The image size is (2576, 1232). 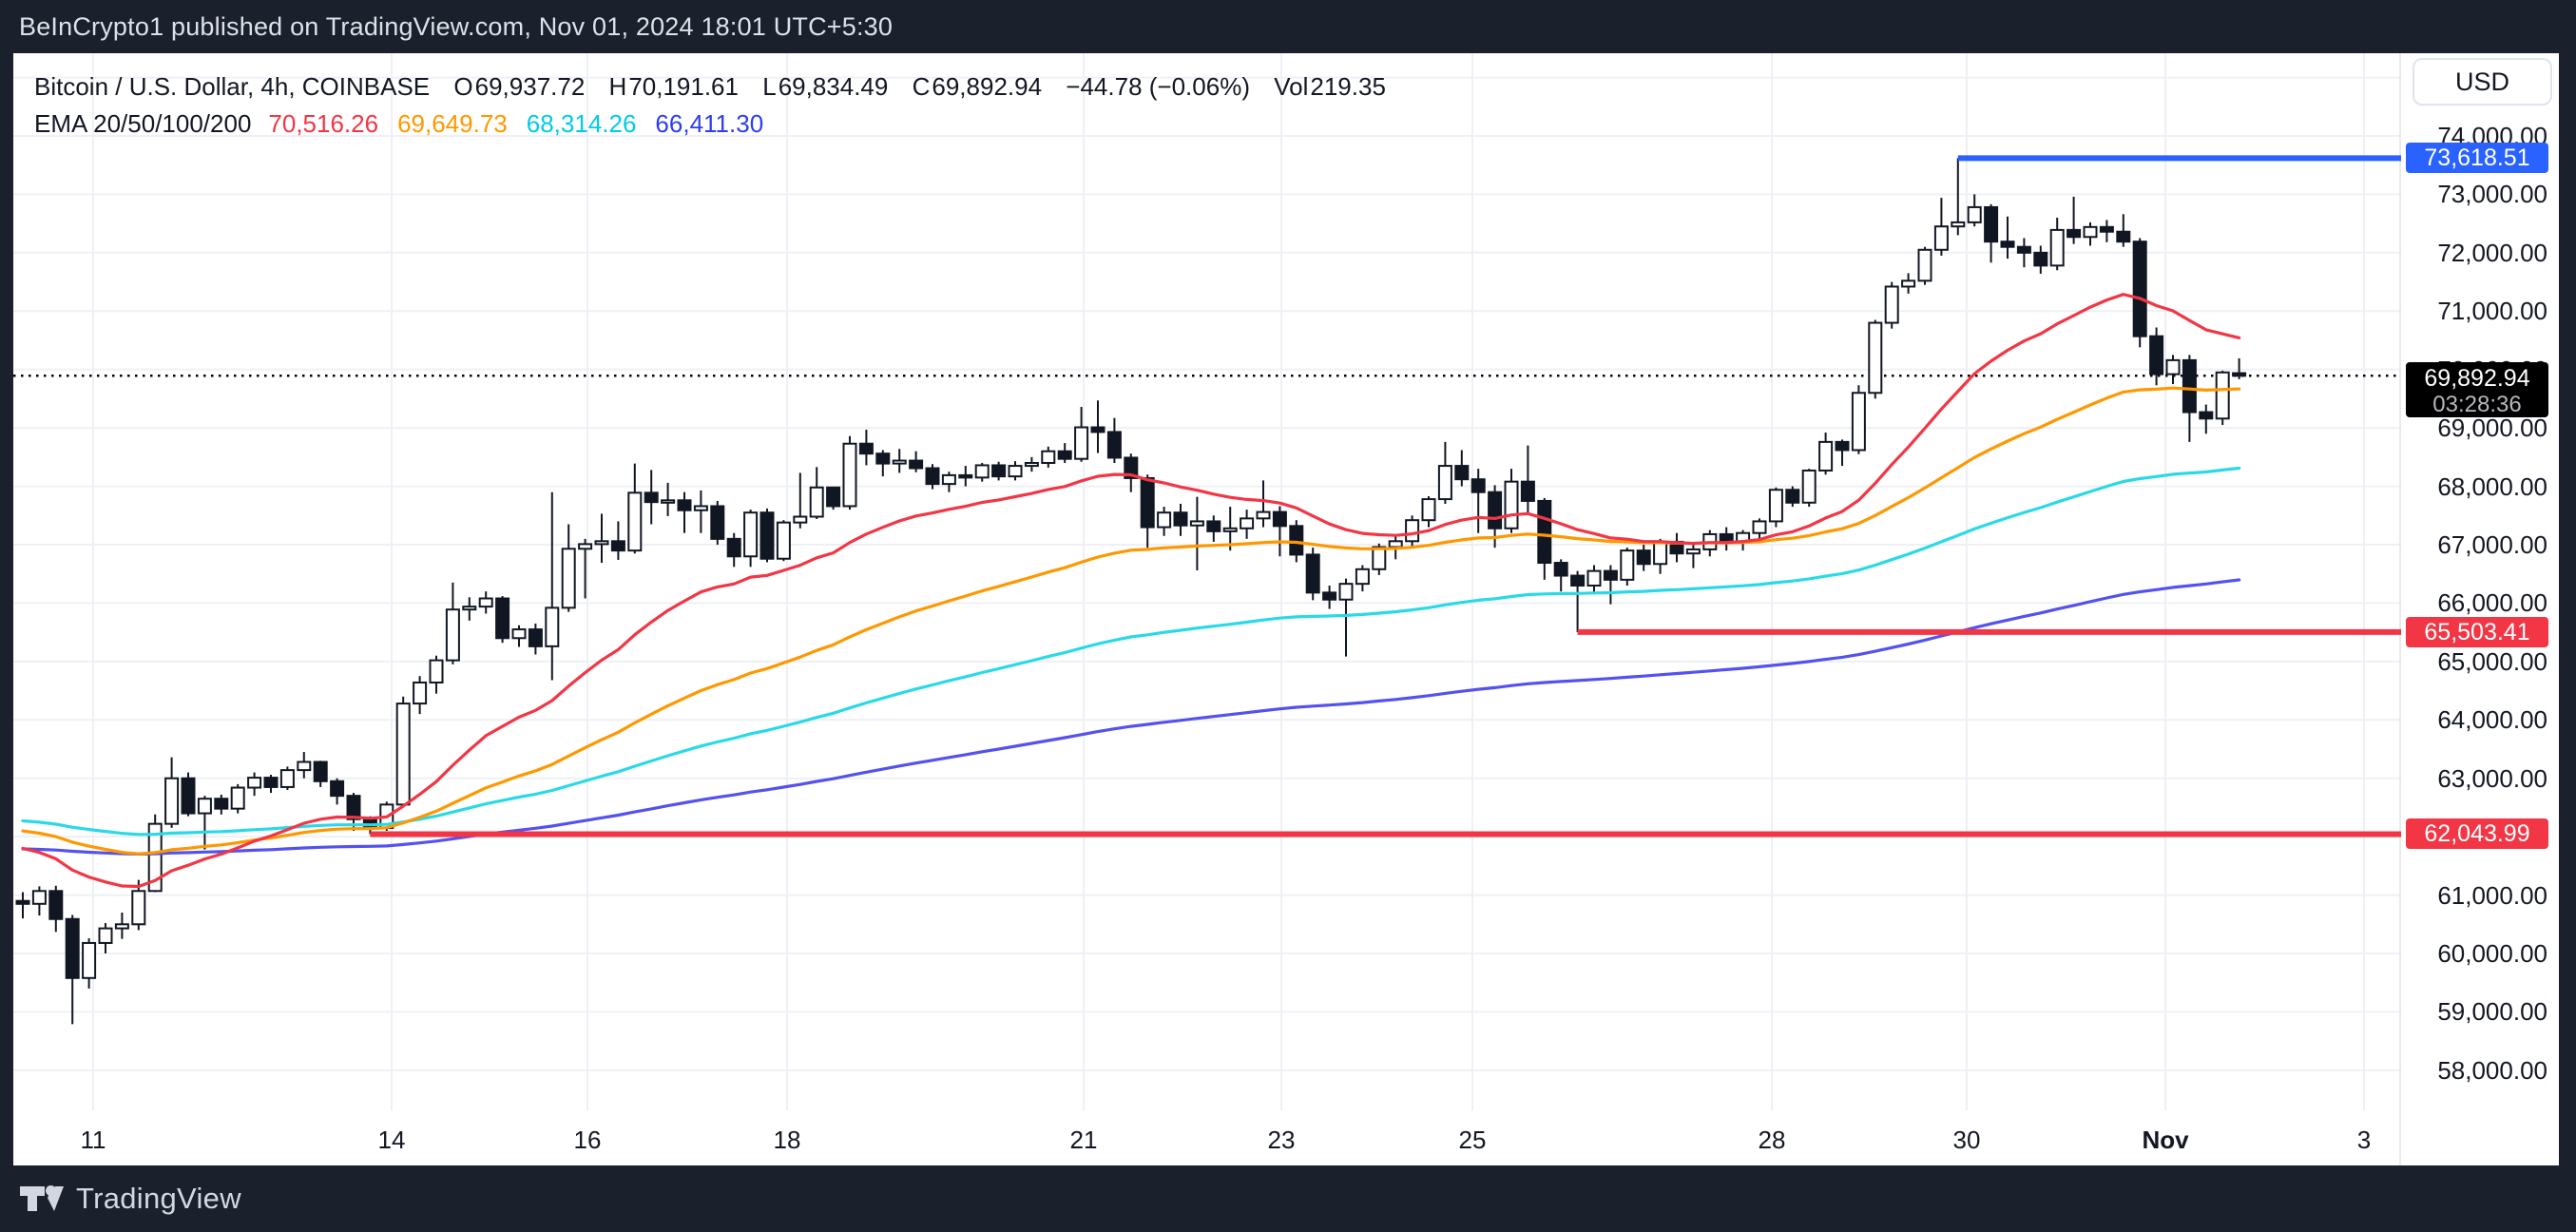 I want to click on footer-bar: TradingView, so click(x=1288, y=1198).